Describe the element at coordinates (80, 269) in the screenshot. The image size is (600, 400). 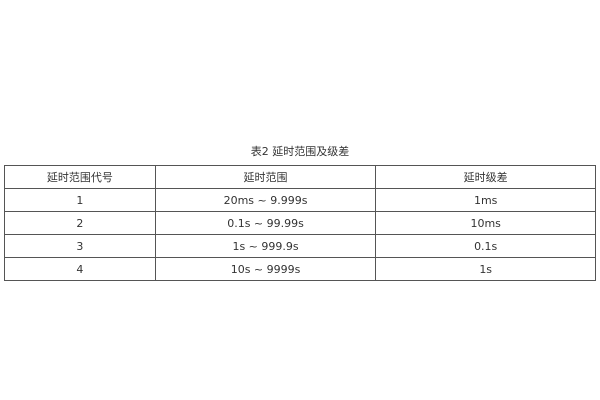
I see `table-cell: 4` at that location.